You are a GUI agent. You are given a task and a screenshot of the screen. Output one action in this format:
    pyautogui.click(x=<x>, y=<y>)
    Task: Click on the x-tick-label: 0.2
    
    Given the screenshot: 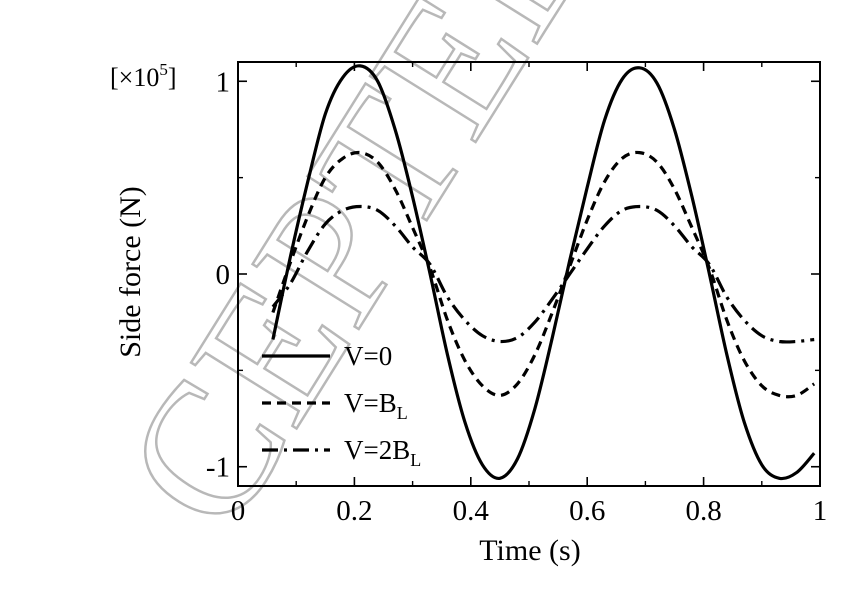 What is the action you would take?
    pyautogui.click(x=354, y=511)
    